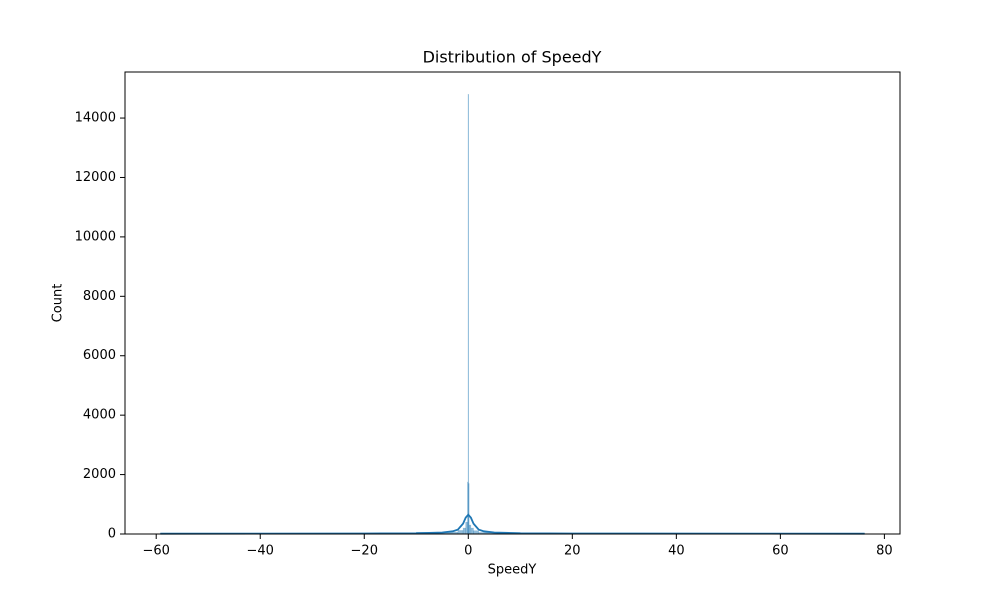  What do you see at coordinates (95, 177) in the screenshot?
I see `y-tick-label: 12000` at bounding box center [95, 177].